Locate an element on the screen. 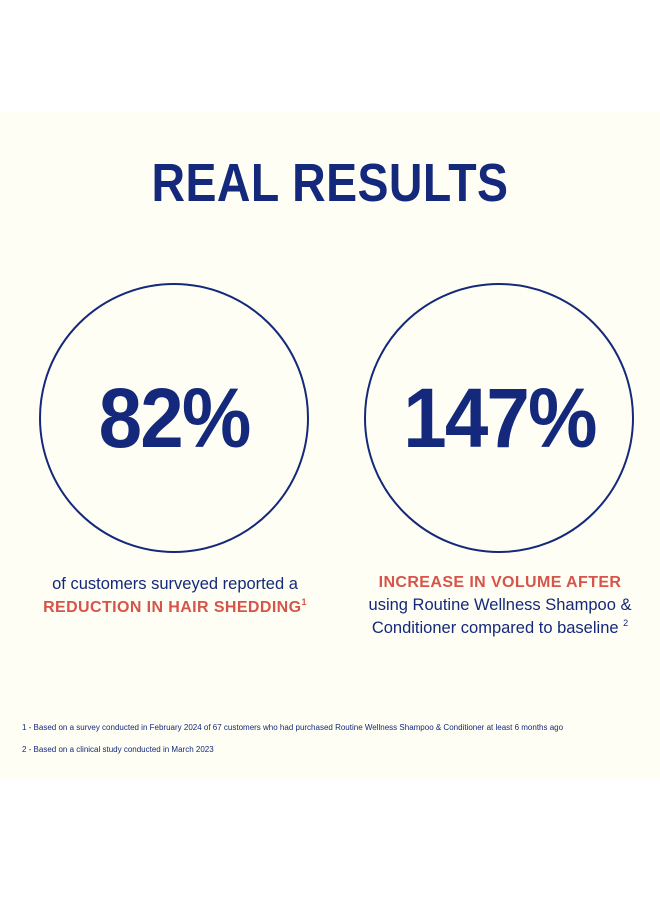 Image resolution: width=660 pixels, height=900 pixels. stat-circle-volume: 147% is located at coordinates (499, 418).